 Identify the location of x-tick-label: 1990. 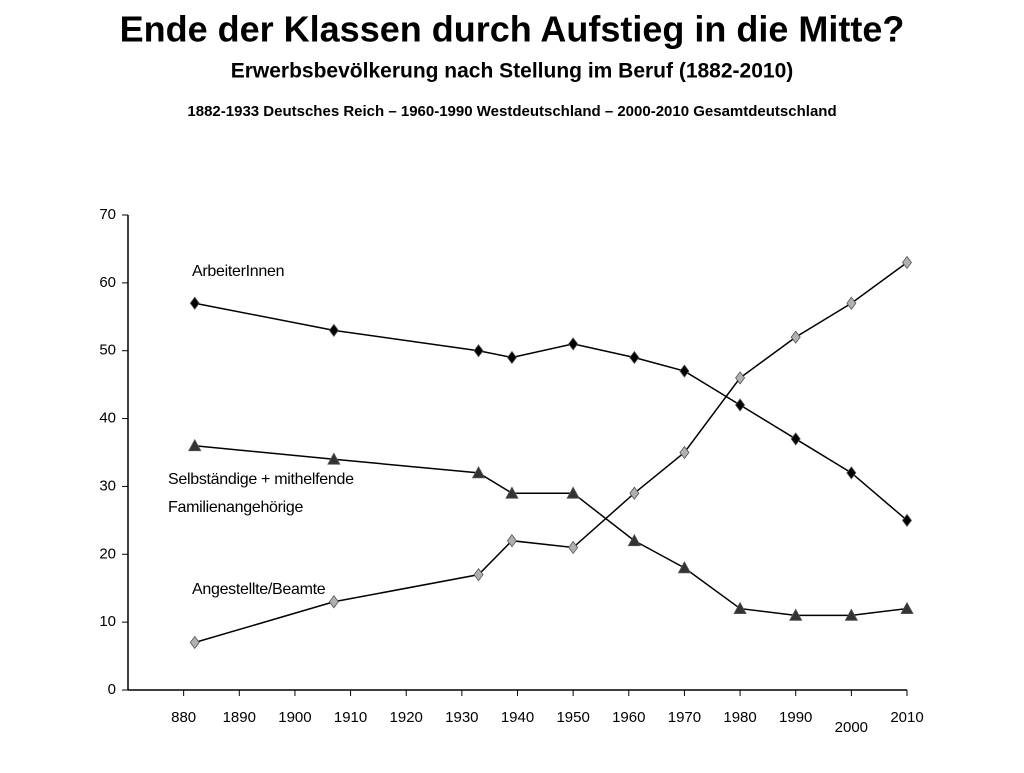
(795, 717).